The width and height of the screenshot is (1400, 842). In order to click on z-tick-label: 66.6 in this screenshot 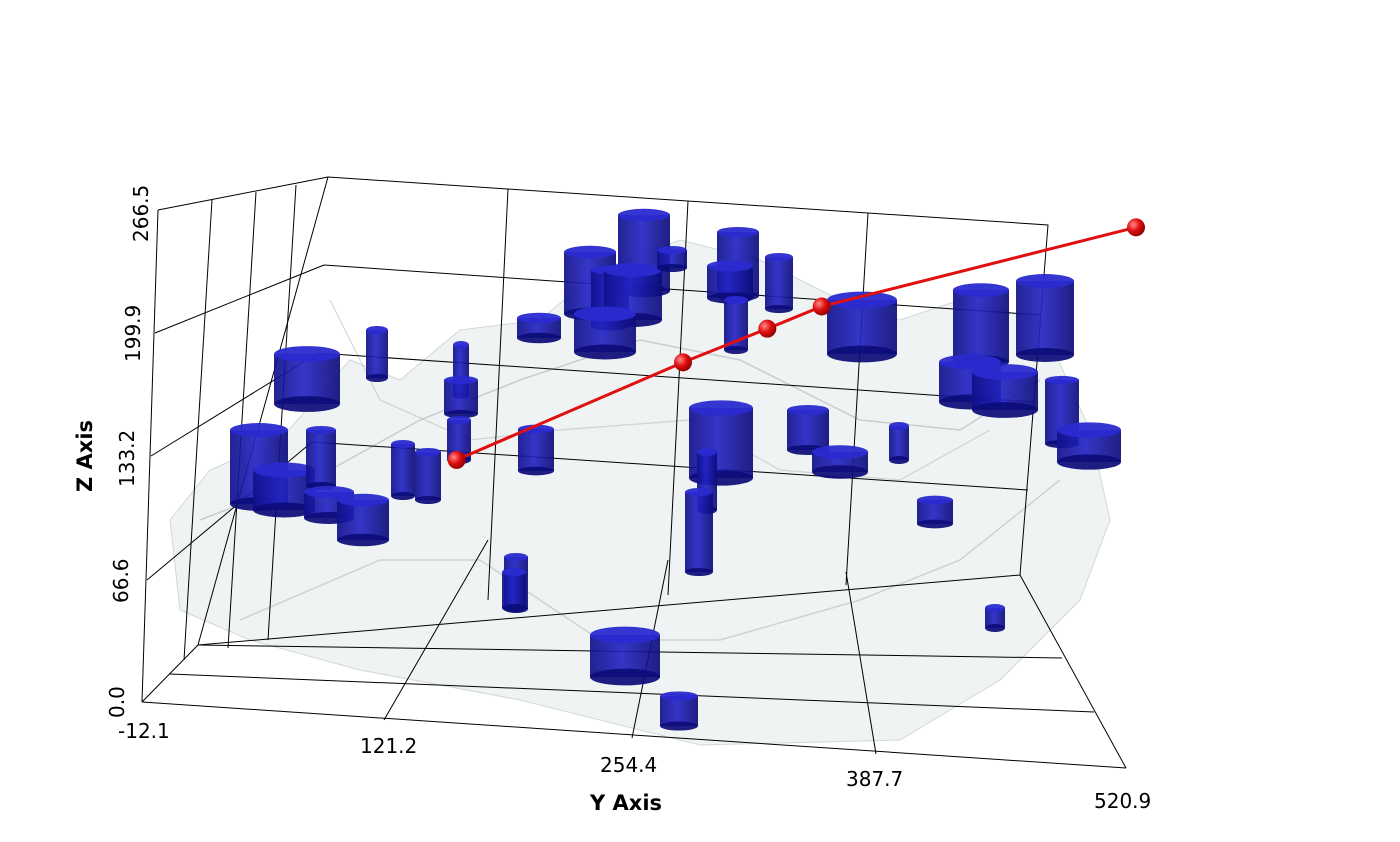, I will do `click(121, 580)`.